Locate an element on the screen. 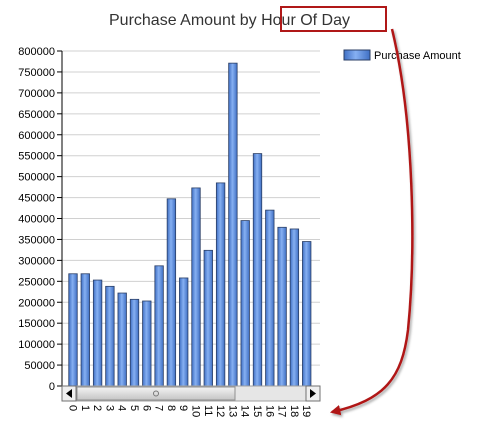  y-tick-label: 50000 is located at coordinates (39, 366).